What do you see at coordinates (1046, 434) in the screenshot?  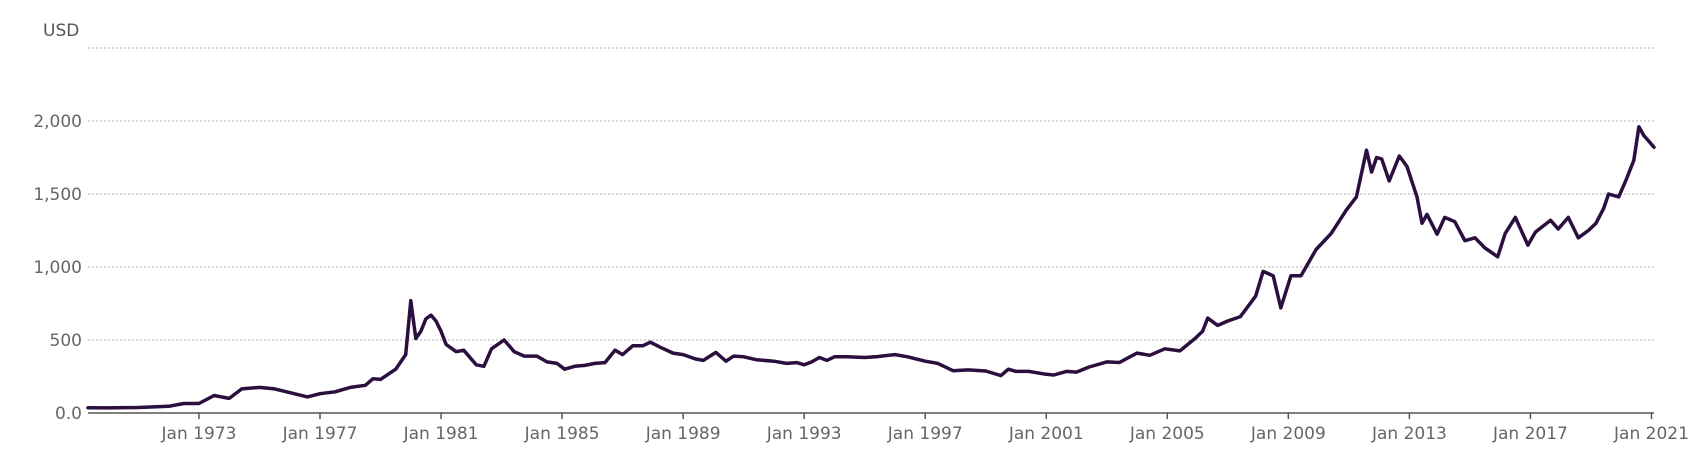 I see `x-tick-label: Jan 2001` at bounding box center [1046, 434].